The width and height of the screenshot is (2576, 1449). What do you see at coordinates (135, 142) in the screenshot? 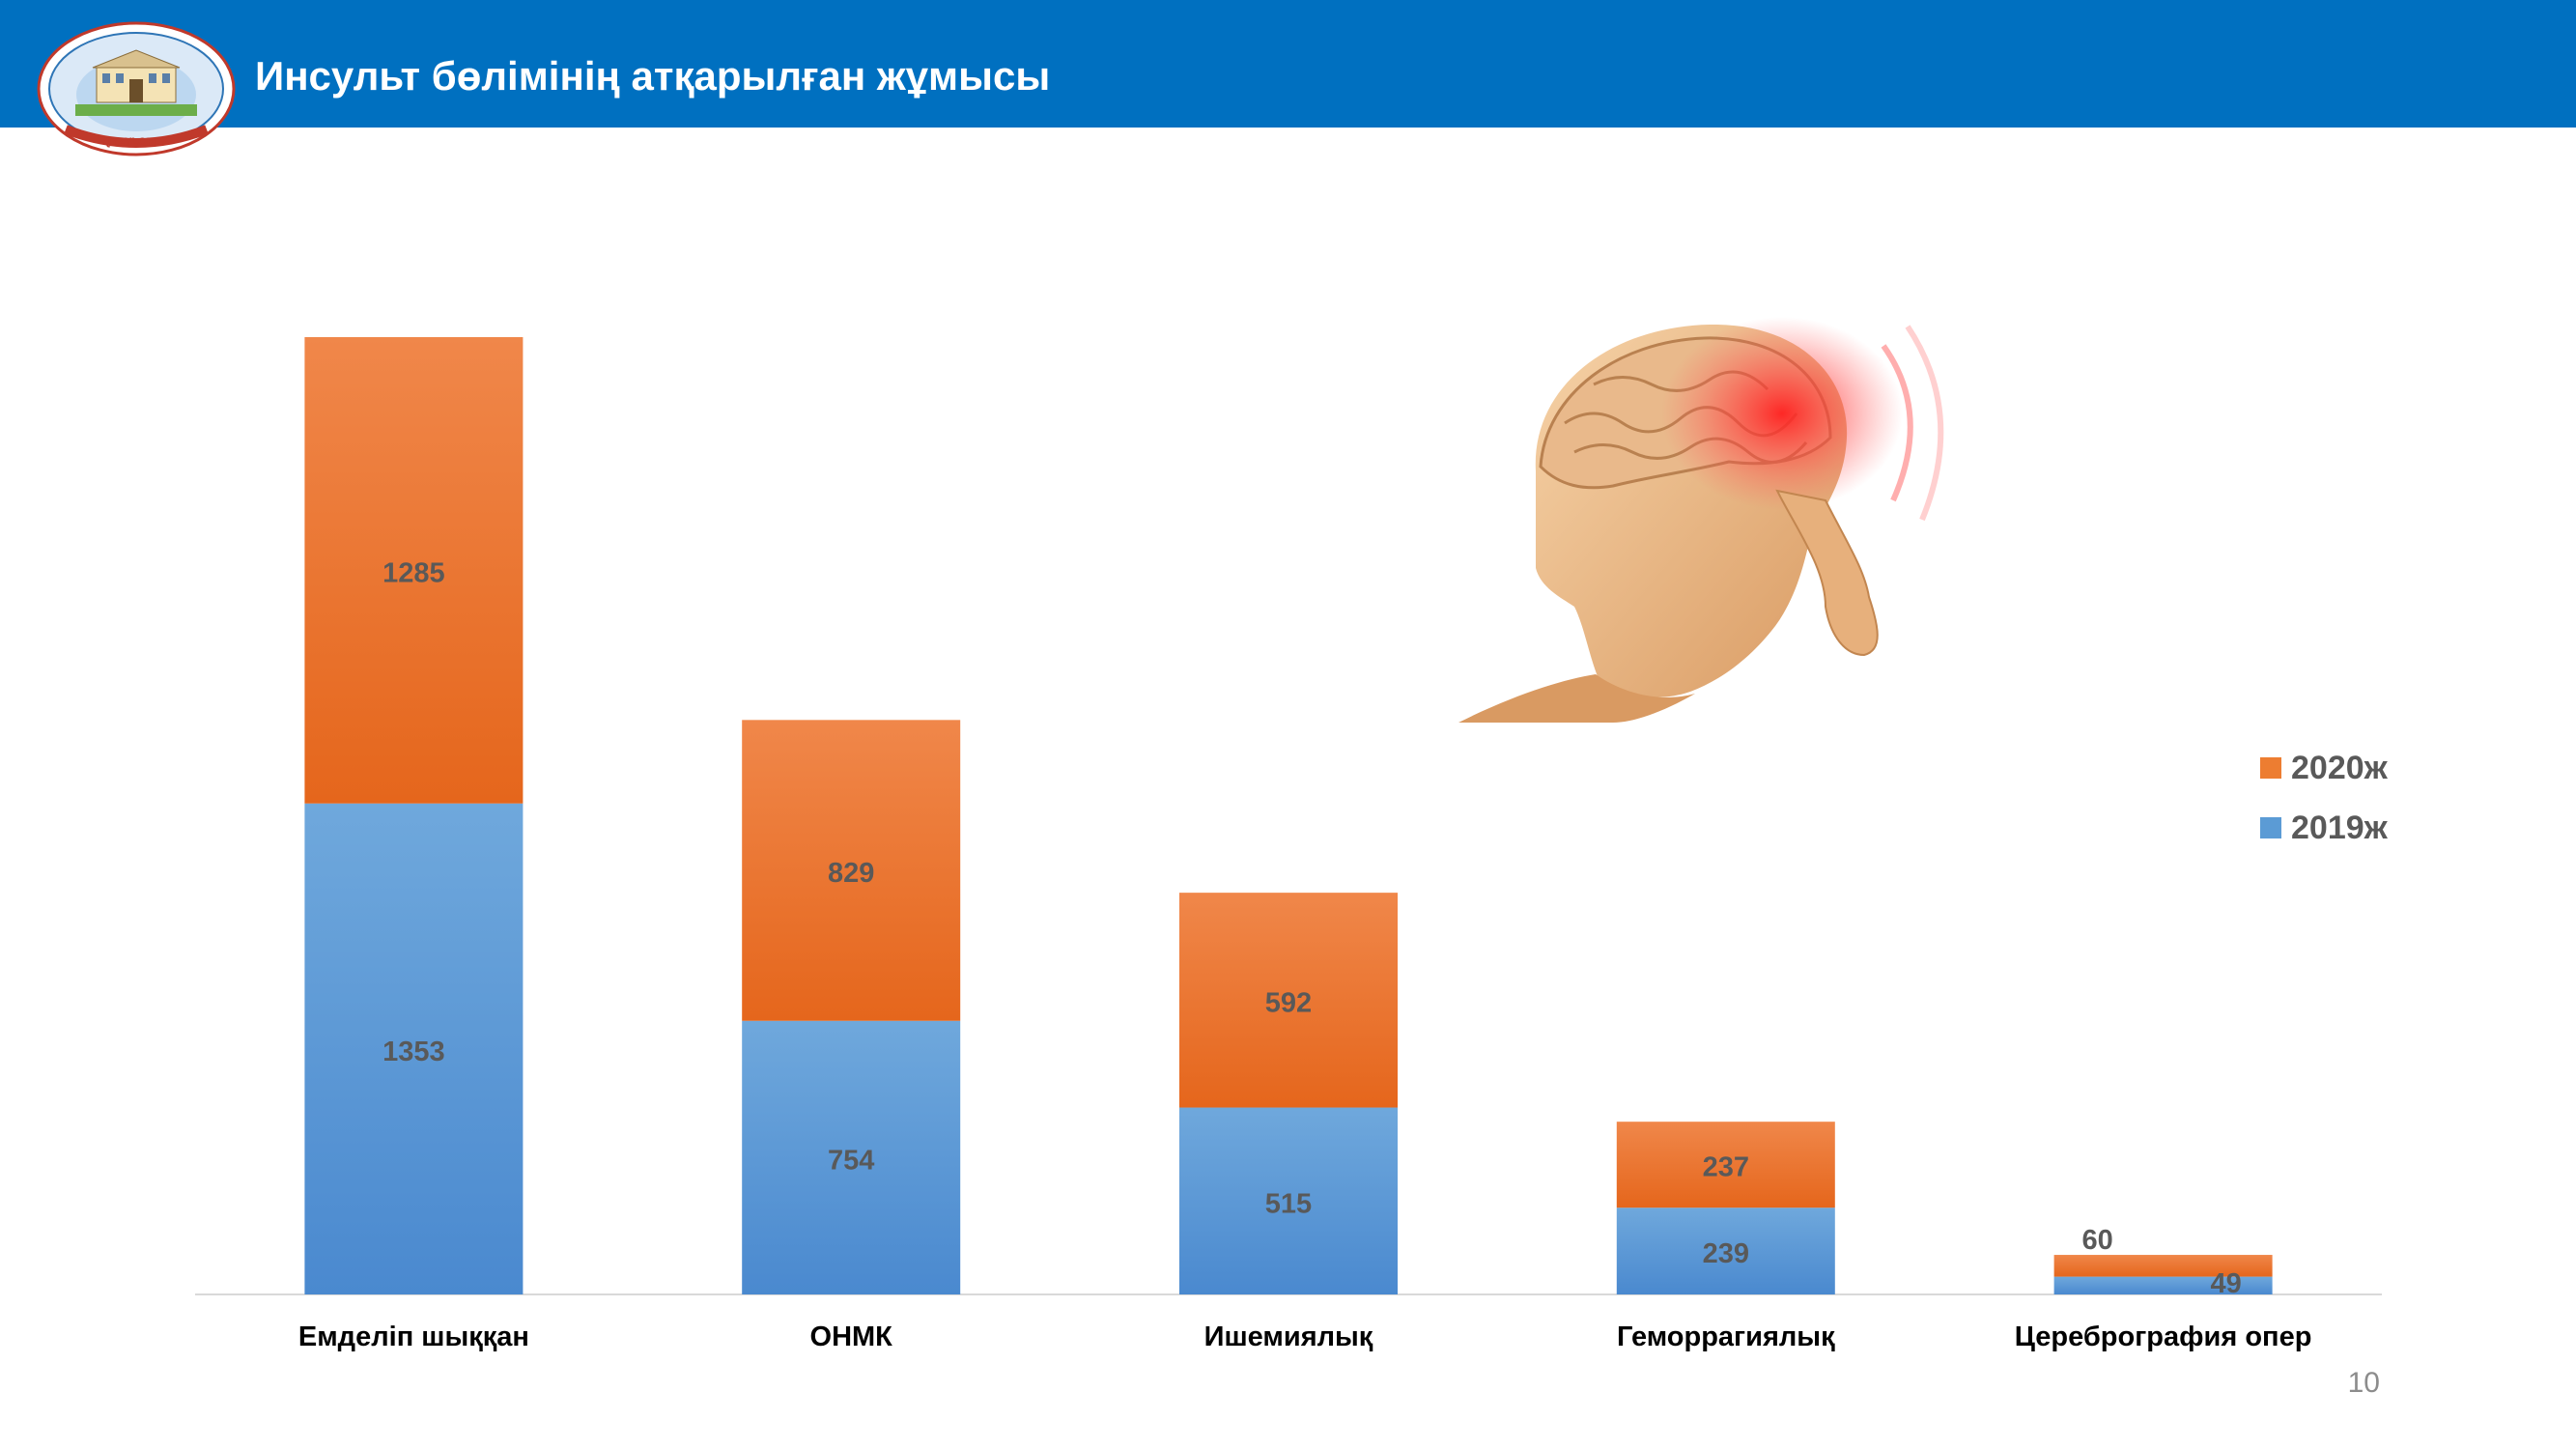
I see `logo-bottom-text: QYZYLORDA` at bounding box center [135, 142].